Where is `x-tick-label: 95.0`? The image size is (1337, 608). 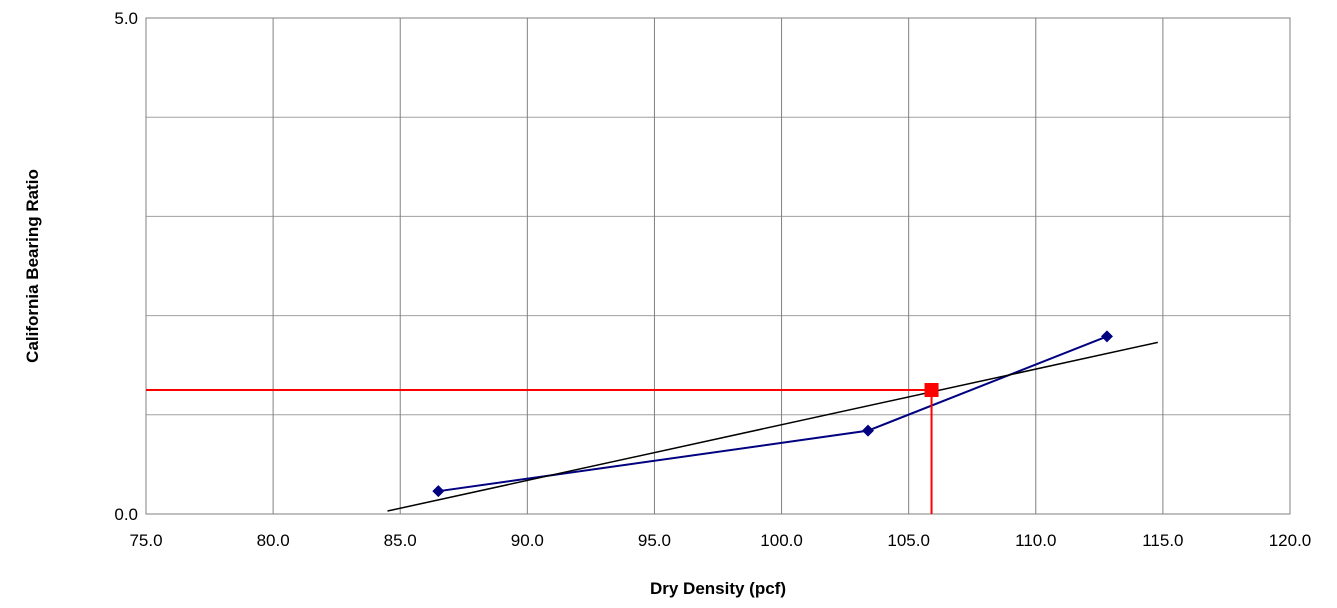 x-tick-label: 95.0 is located at coordinates (654, 540).